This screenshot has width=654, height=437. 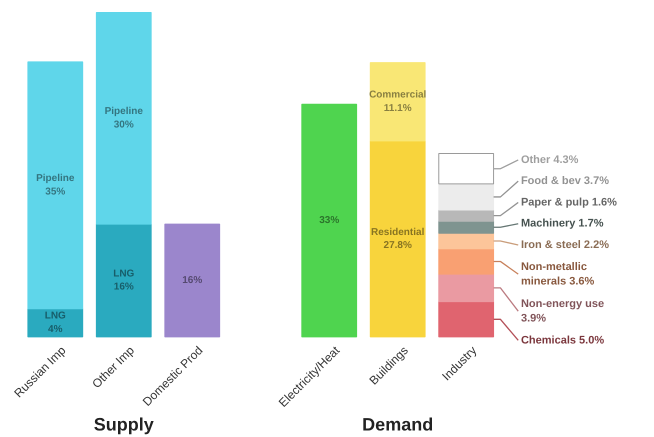 I want to click on series-label: Residential, so click(x=398, y=232).